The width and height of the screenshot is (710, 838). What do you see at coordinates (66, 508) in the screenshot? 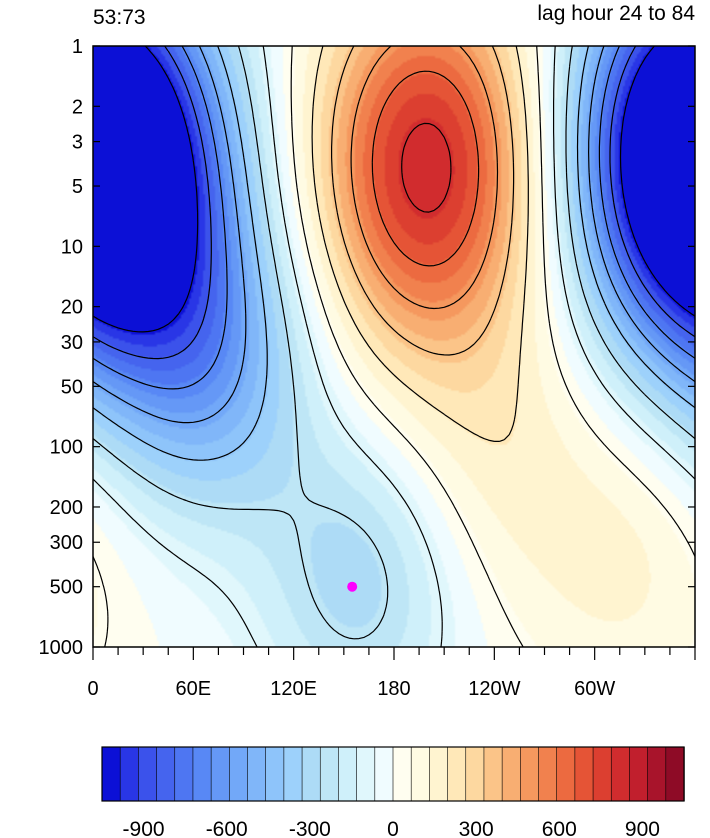
I see `y-tick-label: 200` at bounding box center [66, 508].